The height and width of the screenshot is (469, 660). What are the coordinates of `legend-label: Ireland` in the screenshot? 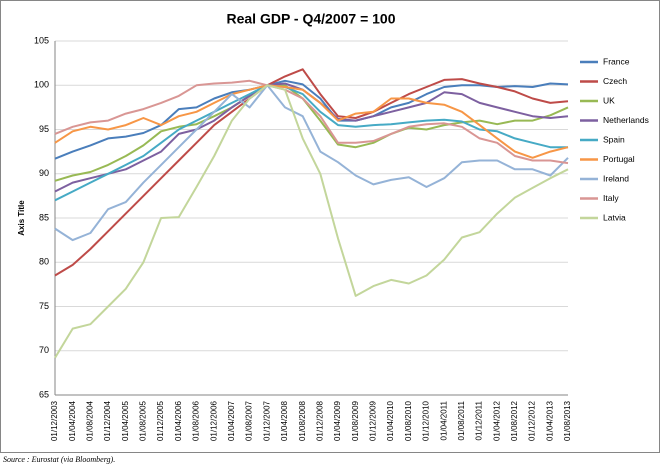 It's located at (616, 178).